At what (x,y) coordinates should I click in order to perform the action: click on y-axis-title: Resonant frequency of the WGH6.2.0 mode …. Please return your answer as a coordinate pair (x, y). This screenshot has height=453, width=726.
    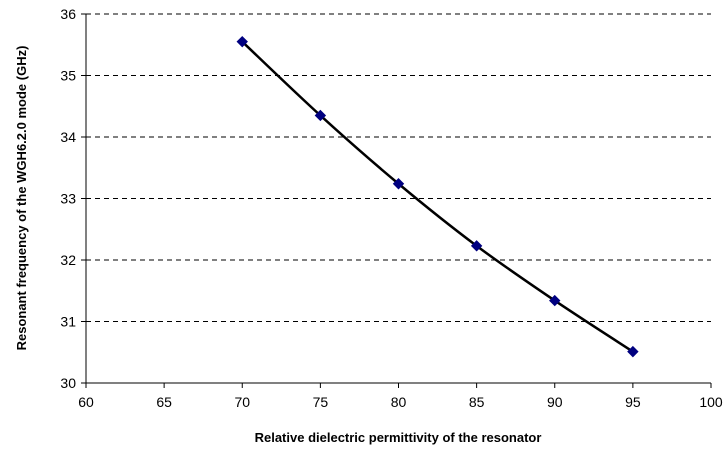
    Looking at the image, I should click on (21, 198).